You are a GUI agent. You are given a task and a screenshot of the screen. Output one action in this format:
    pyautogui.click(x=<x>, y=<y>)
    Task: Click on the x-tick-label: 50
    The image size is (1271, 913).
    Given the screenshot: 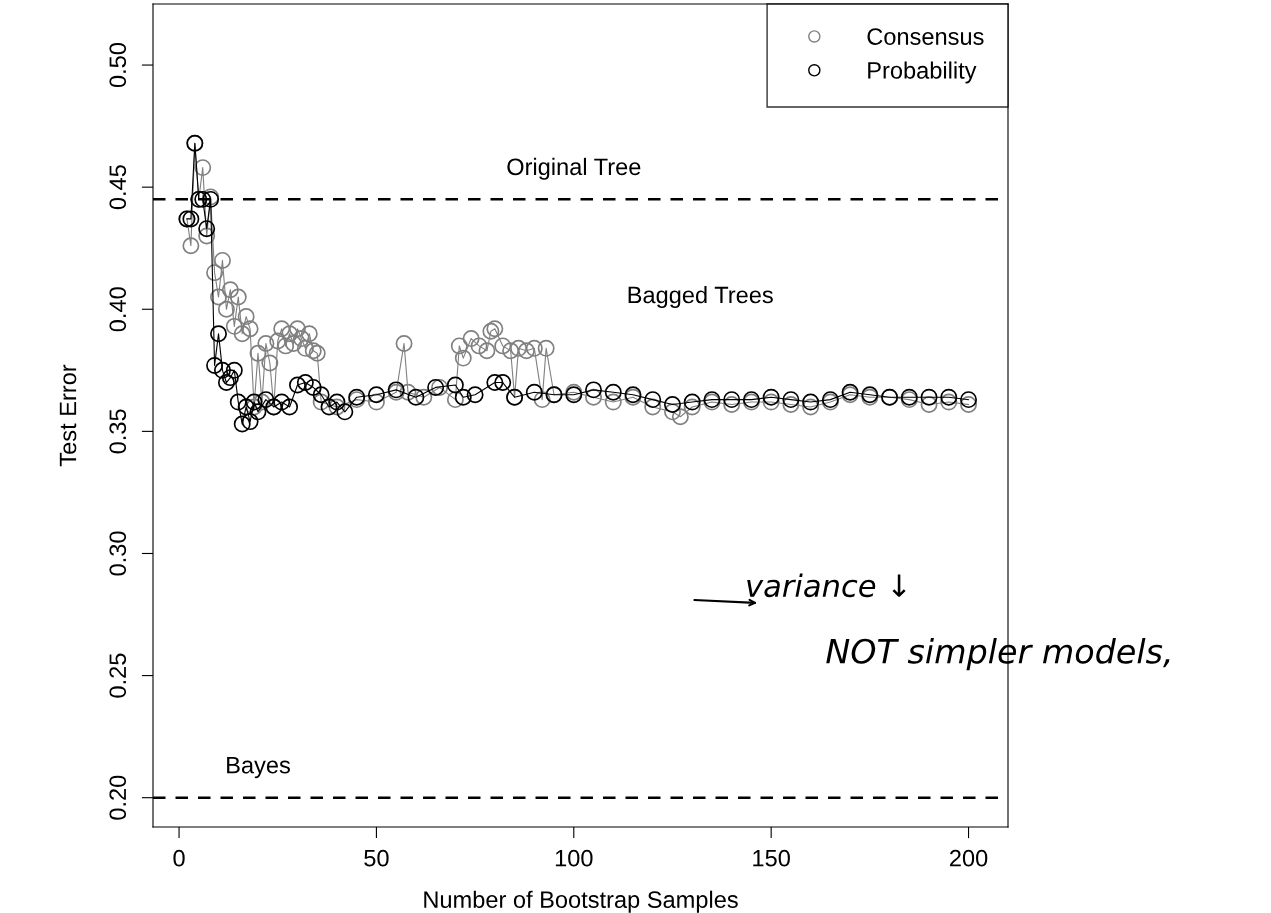 What is the action you would take?
    pyautogui.click(x=376, y=858)
    